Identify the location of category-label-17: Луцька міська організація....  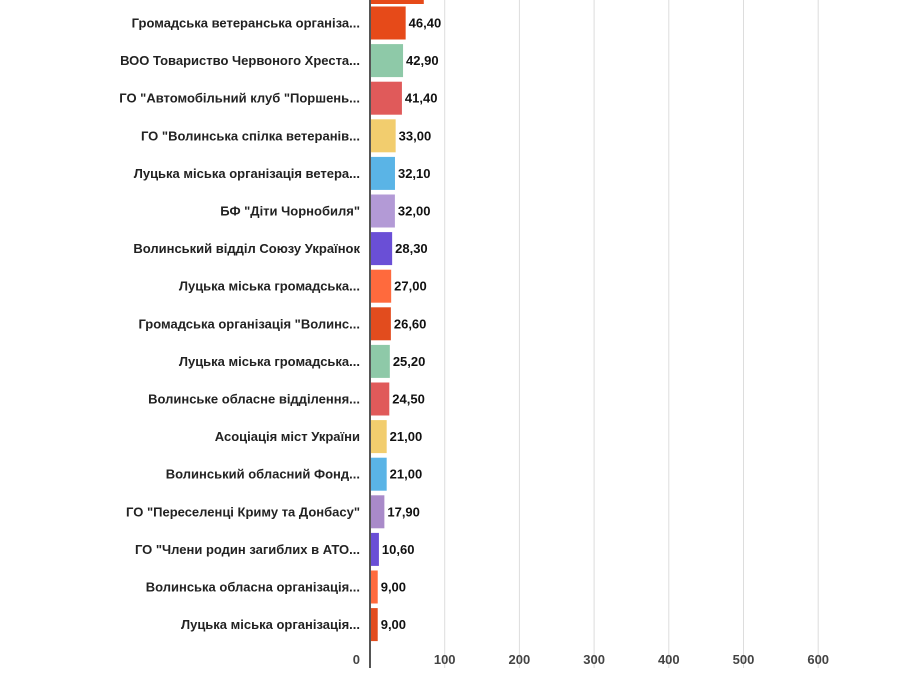
(270, 624).